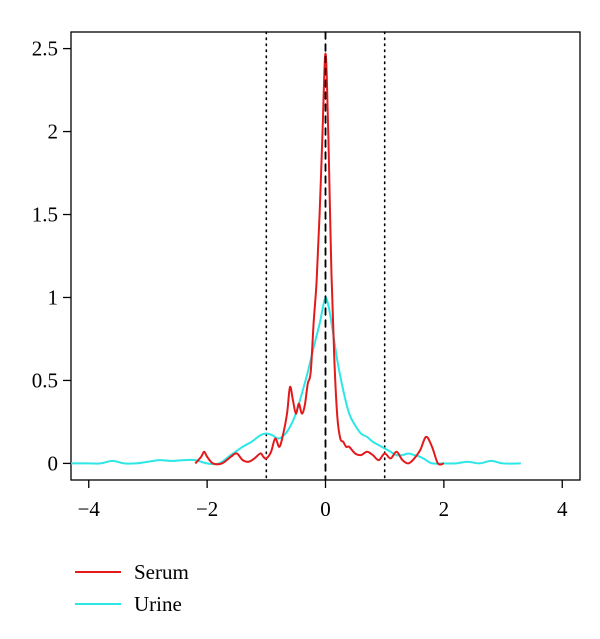  Describe the element at coordinates (132, 604) in the screenshot. I see `legend-item-urine: Urine` at that location.